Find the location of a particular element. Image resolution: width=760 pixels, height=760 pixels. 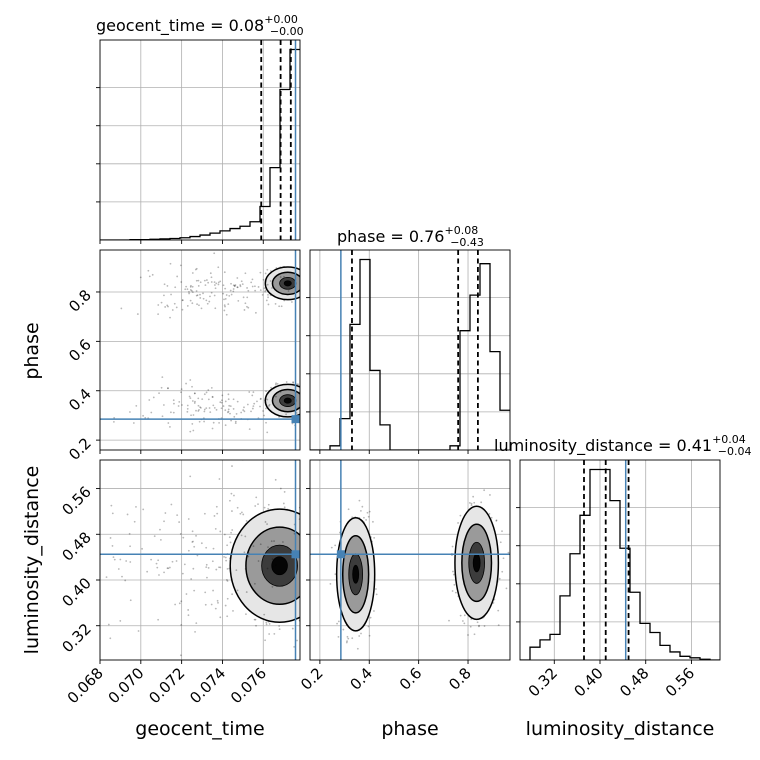

truth-marker-luminosity_distance_vs_geocent_time is located at coordinates (295, 554).